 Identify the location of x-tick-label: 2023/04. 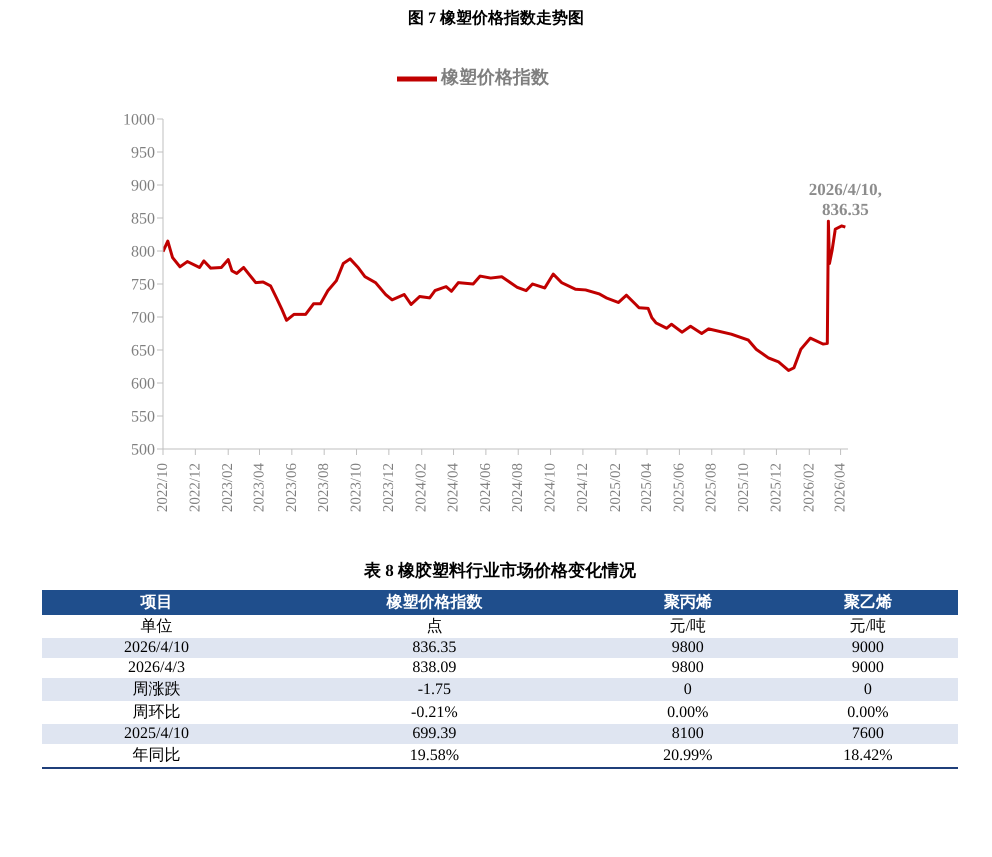
(259, 487).